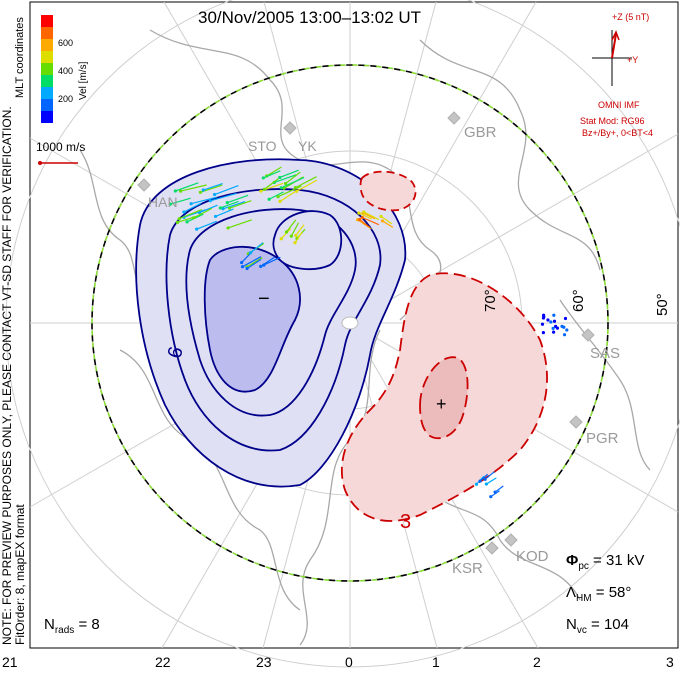  What do you see at coordinates (605, 353) in the screenshot?
I see `station-label-sas: SAS` at bounding box center [605, 353].